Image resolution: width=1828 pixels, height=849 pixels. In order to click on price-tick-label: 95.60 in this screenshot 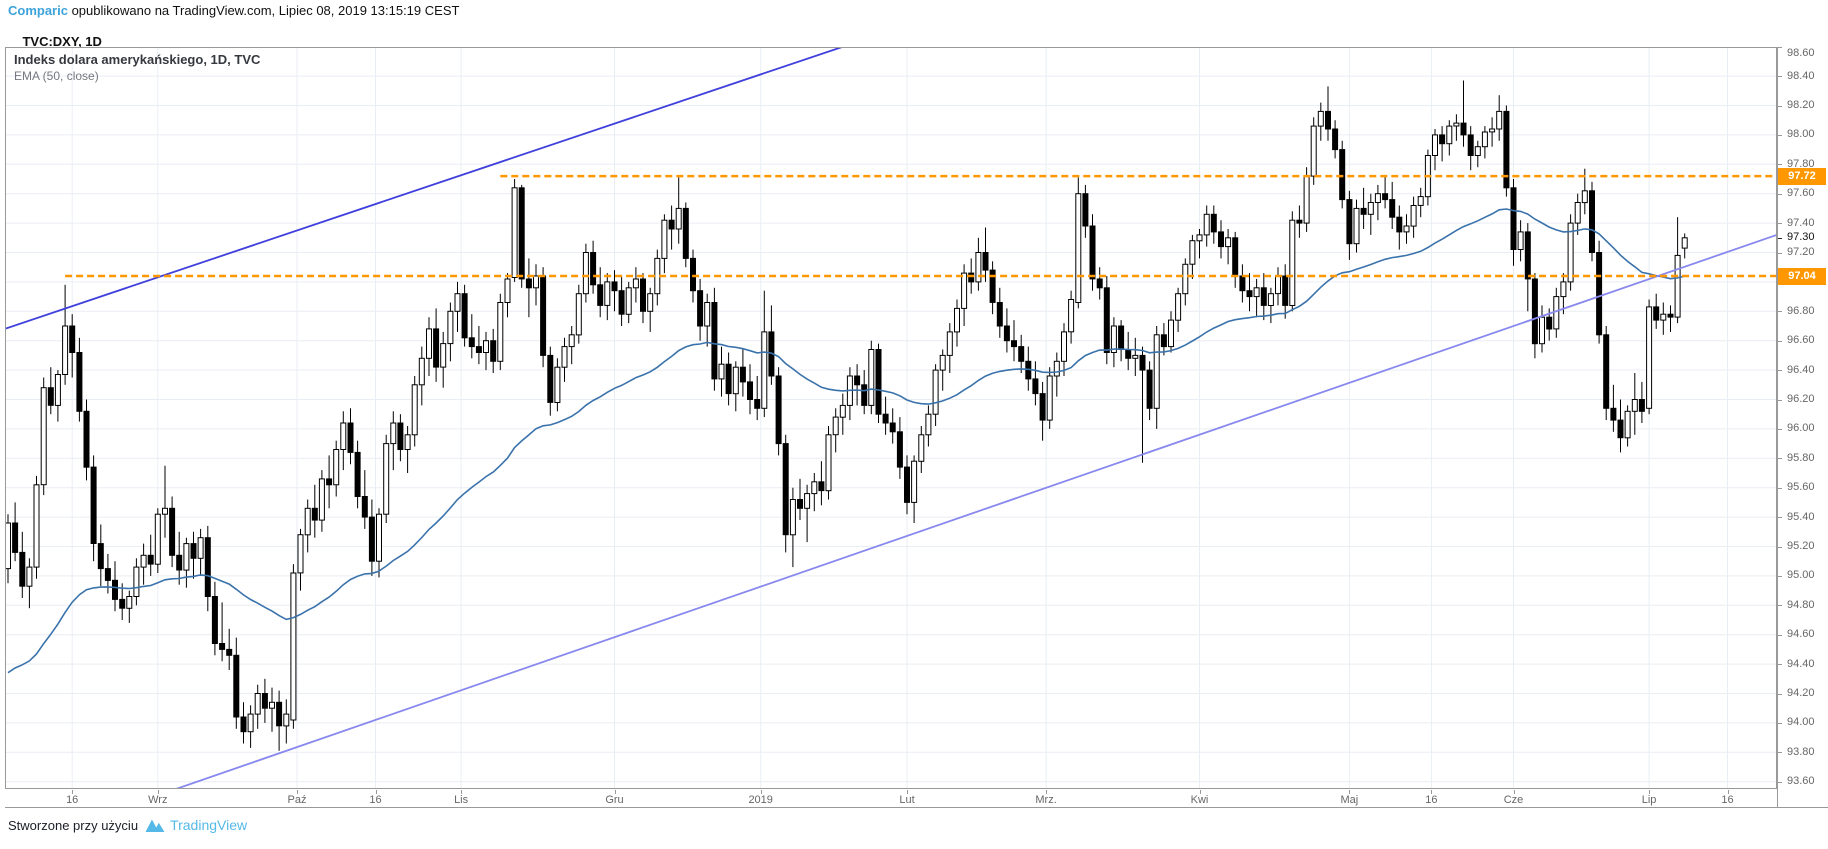, I will do `click(1801, 487)`.